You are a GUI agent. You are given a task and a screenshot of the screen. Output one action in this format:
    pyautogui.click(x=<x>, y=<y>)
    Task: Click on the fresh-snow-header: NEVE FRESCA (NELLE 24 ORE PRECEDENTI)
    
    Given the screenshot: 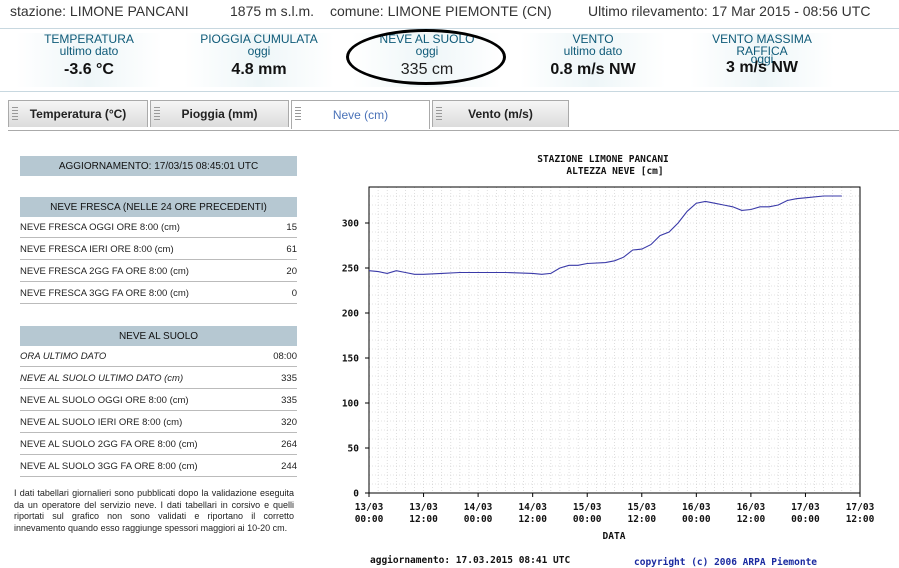 What is the action you would take?
    pyautogui.click(x=158, y=207)
    